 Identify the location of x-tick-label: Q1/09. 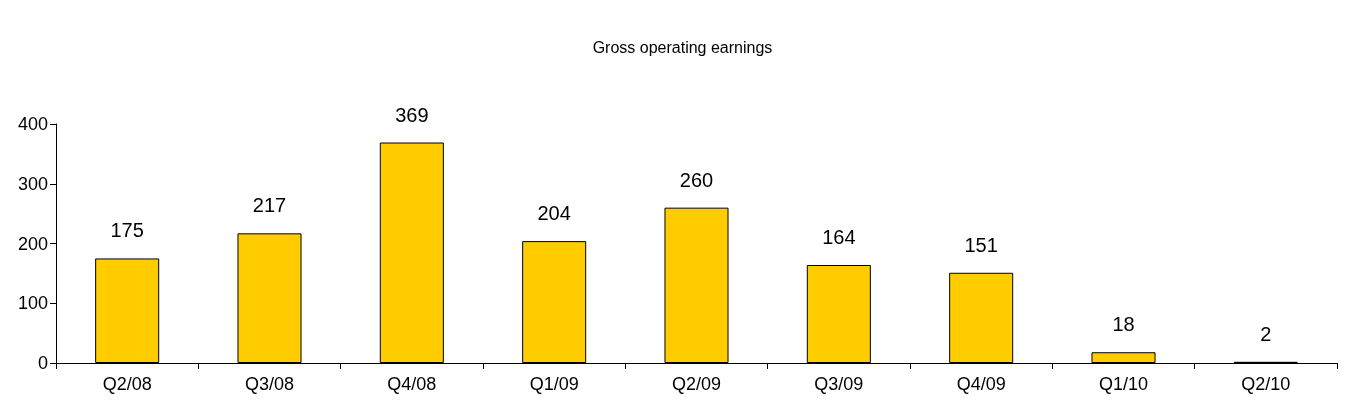
(554, 384).